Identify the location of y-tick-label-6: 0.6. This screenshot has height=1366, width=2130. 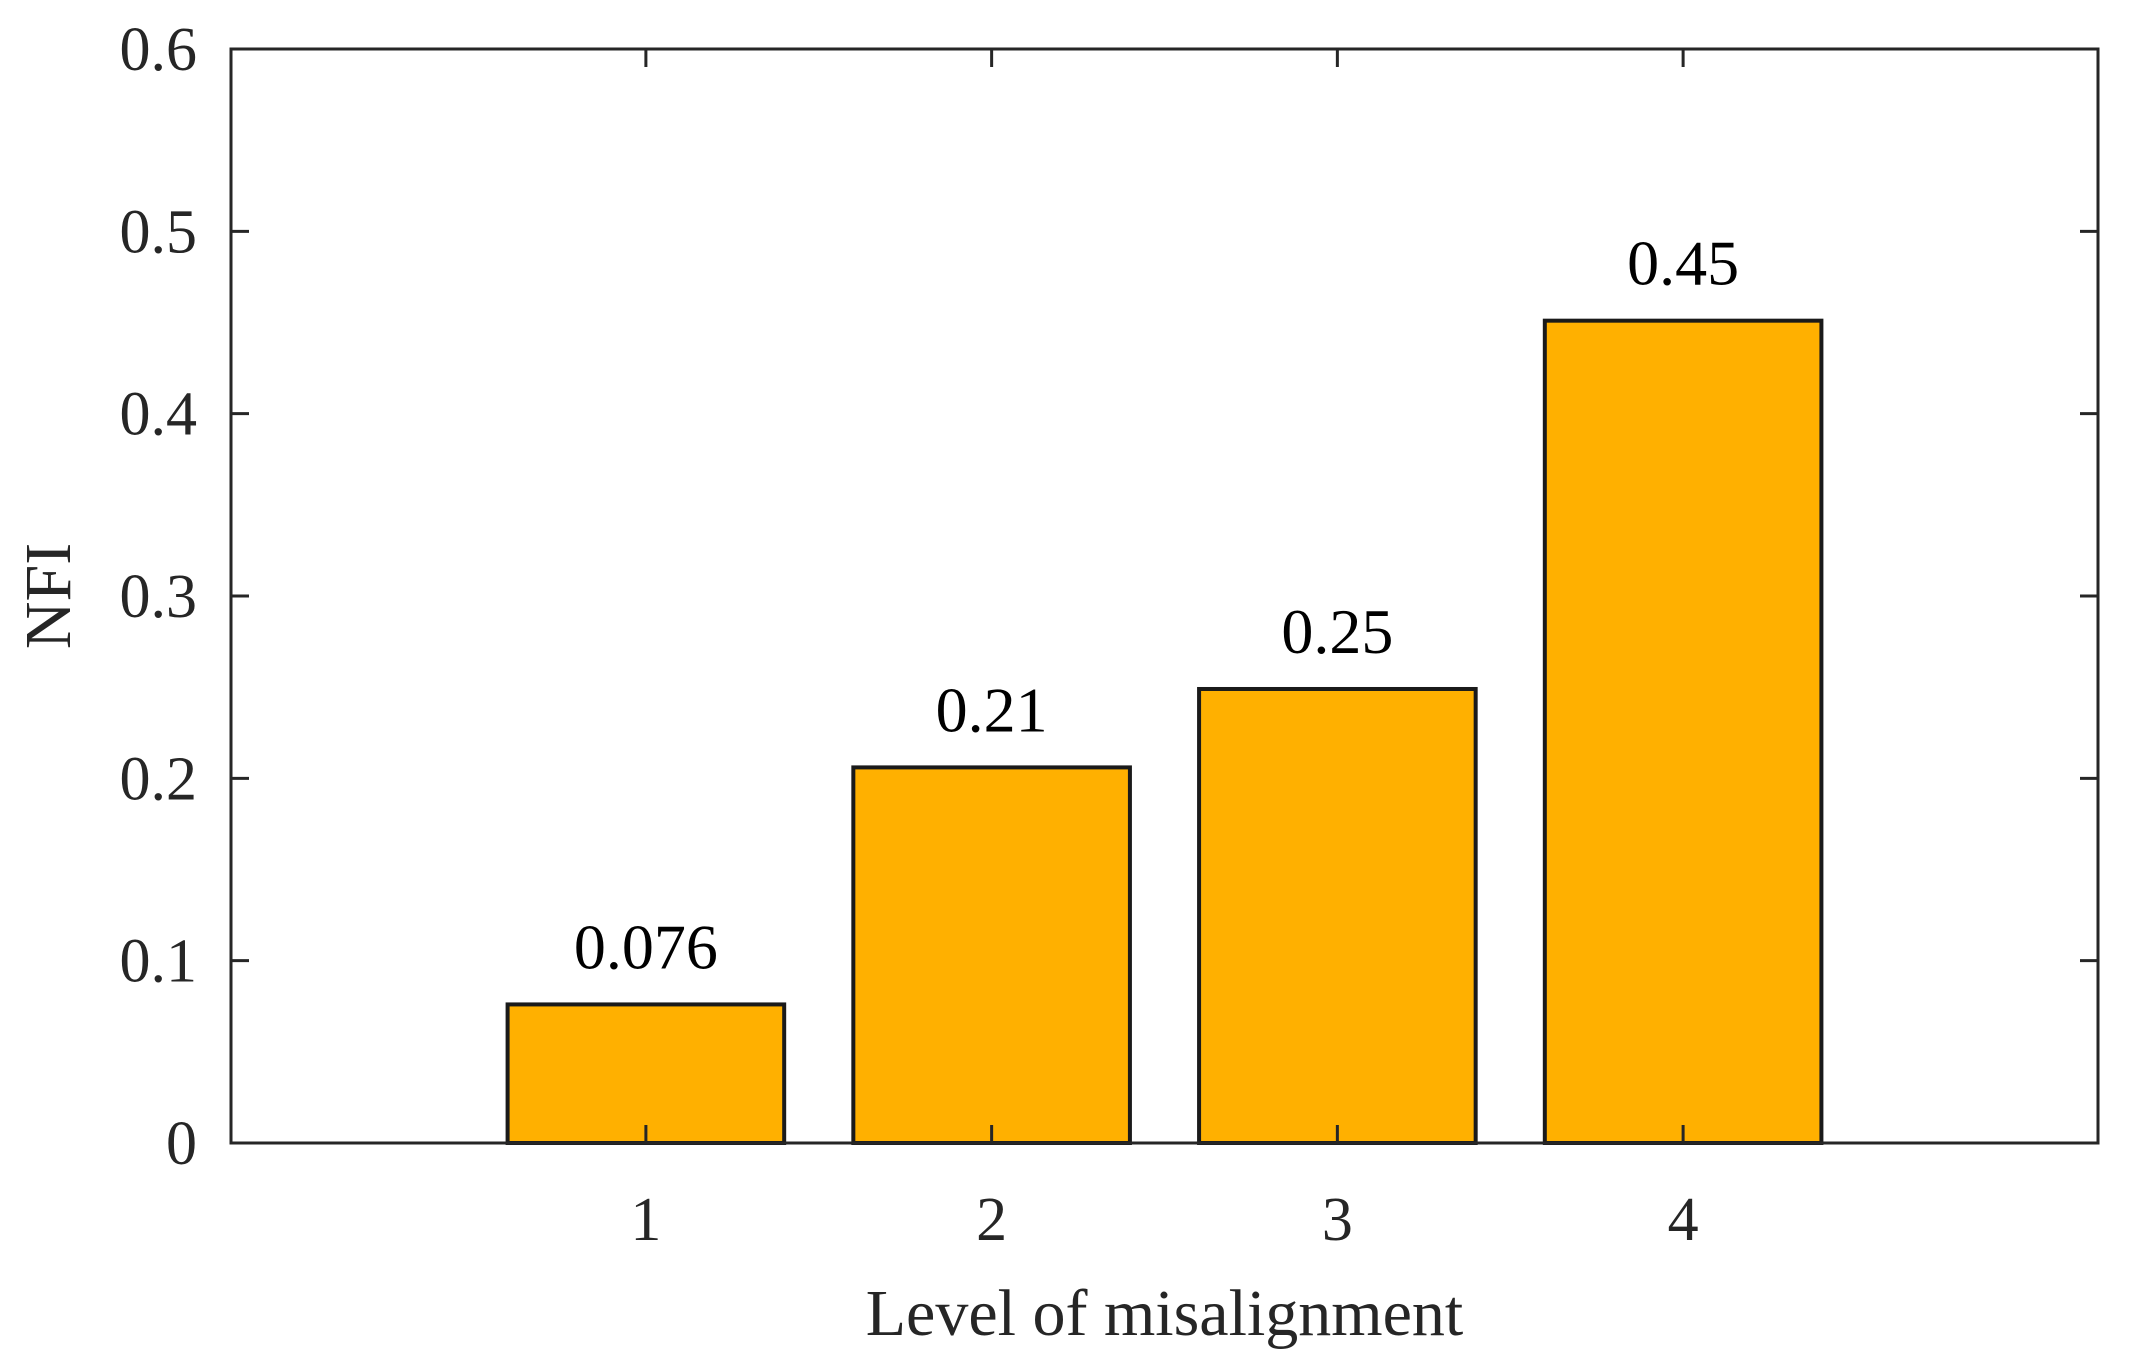
(159, 50).